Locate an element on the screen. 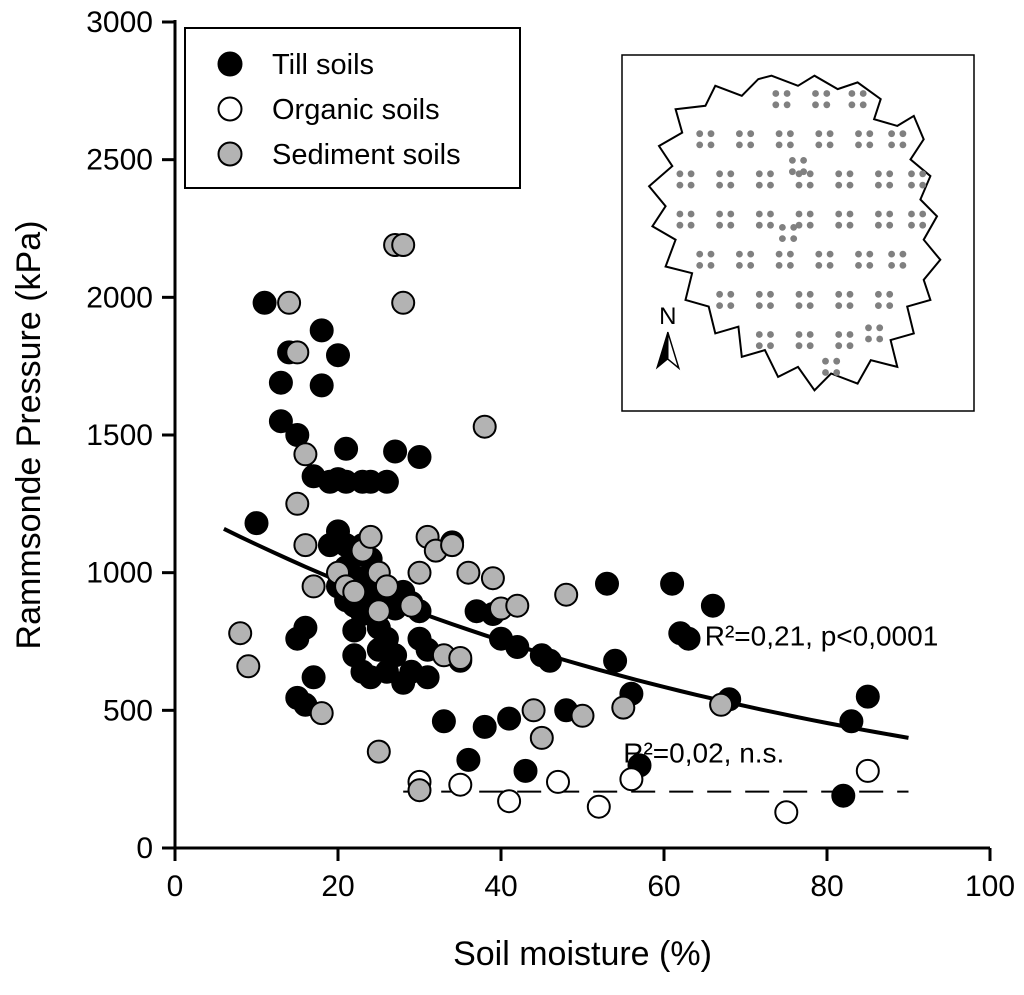 This screenshot has height=995, width=1024. legend-marker-organic-soils is located at coordinates (230, 109).